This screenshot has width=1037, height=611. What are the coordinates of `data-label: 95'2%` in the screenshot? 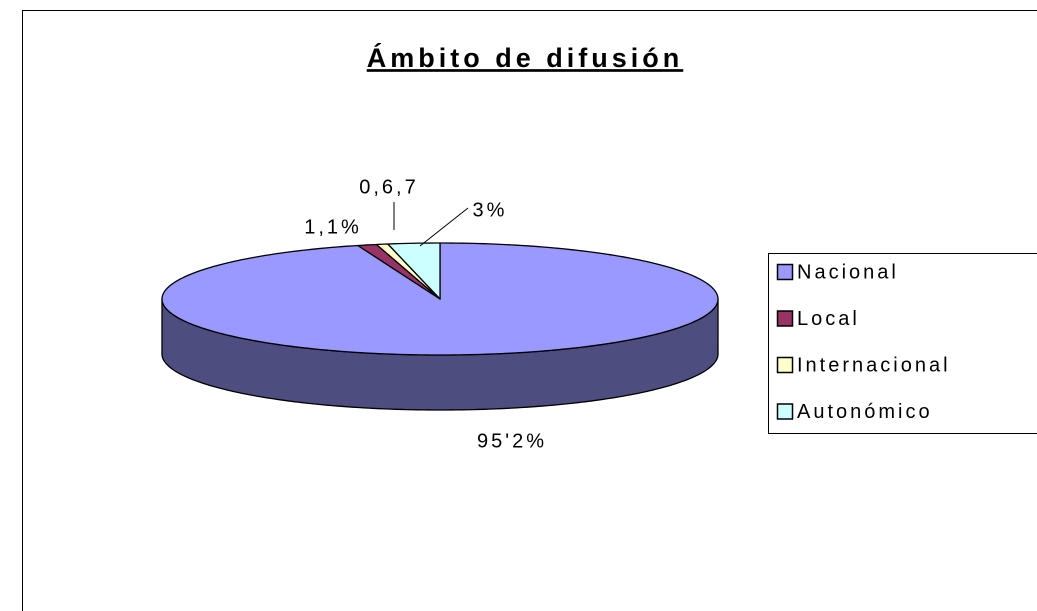 It's located at (512, 441).